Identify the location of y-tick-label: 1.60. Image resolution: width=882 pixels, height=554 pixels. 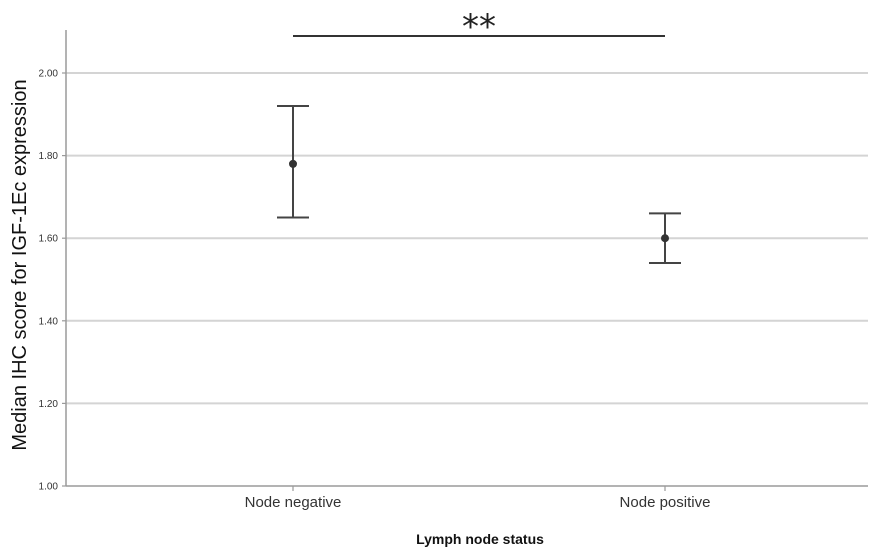
(49, 239).